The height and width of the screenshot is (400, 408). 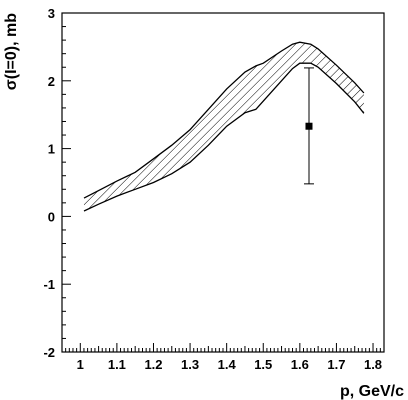 What do you see at coordinates (300, 364) in the screenshot?
I see `x-tick-label: 1.6` at bounding box center [300, 364].